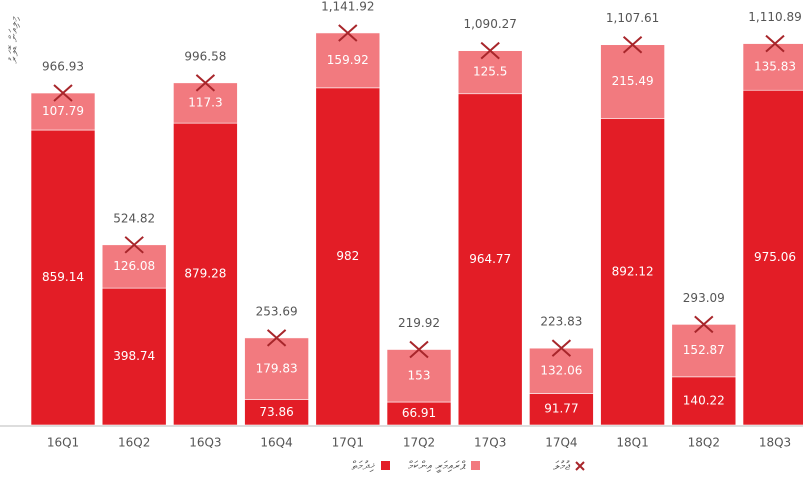 This screenshot has width=803, height=482. What do you see at coordinates (561, 322) in the screenshot?
I see `total-label: 223.83` at bounding box center [561, 322].